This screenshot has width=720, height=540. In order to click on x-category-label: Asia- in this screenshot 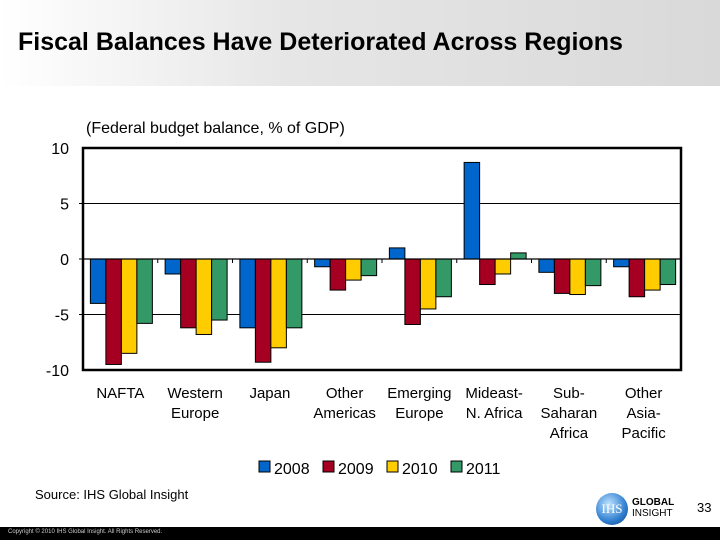, I will do `click(644, 413)`.